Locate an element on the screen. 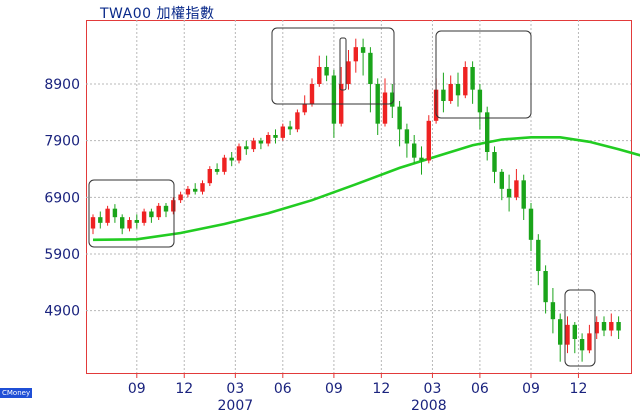 This screenshot has width=640, height=414. annotation-box-peak-2008 is located at coordinates (483, 74).